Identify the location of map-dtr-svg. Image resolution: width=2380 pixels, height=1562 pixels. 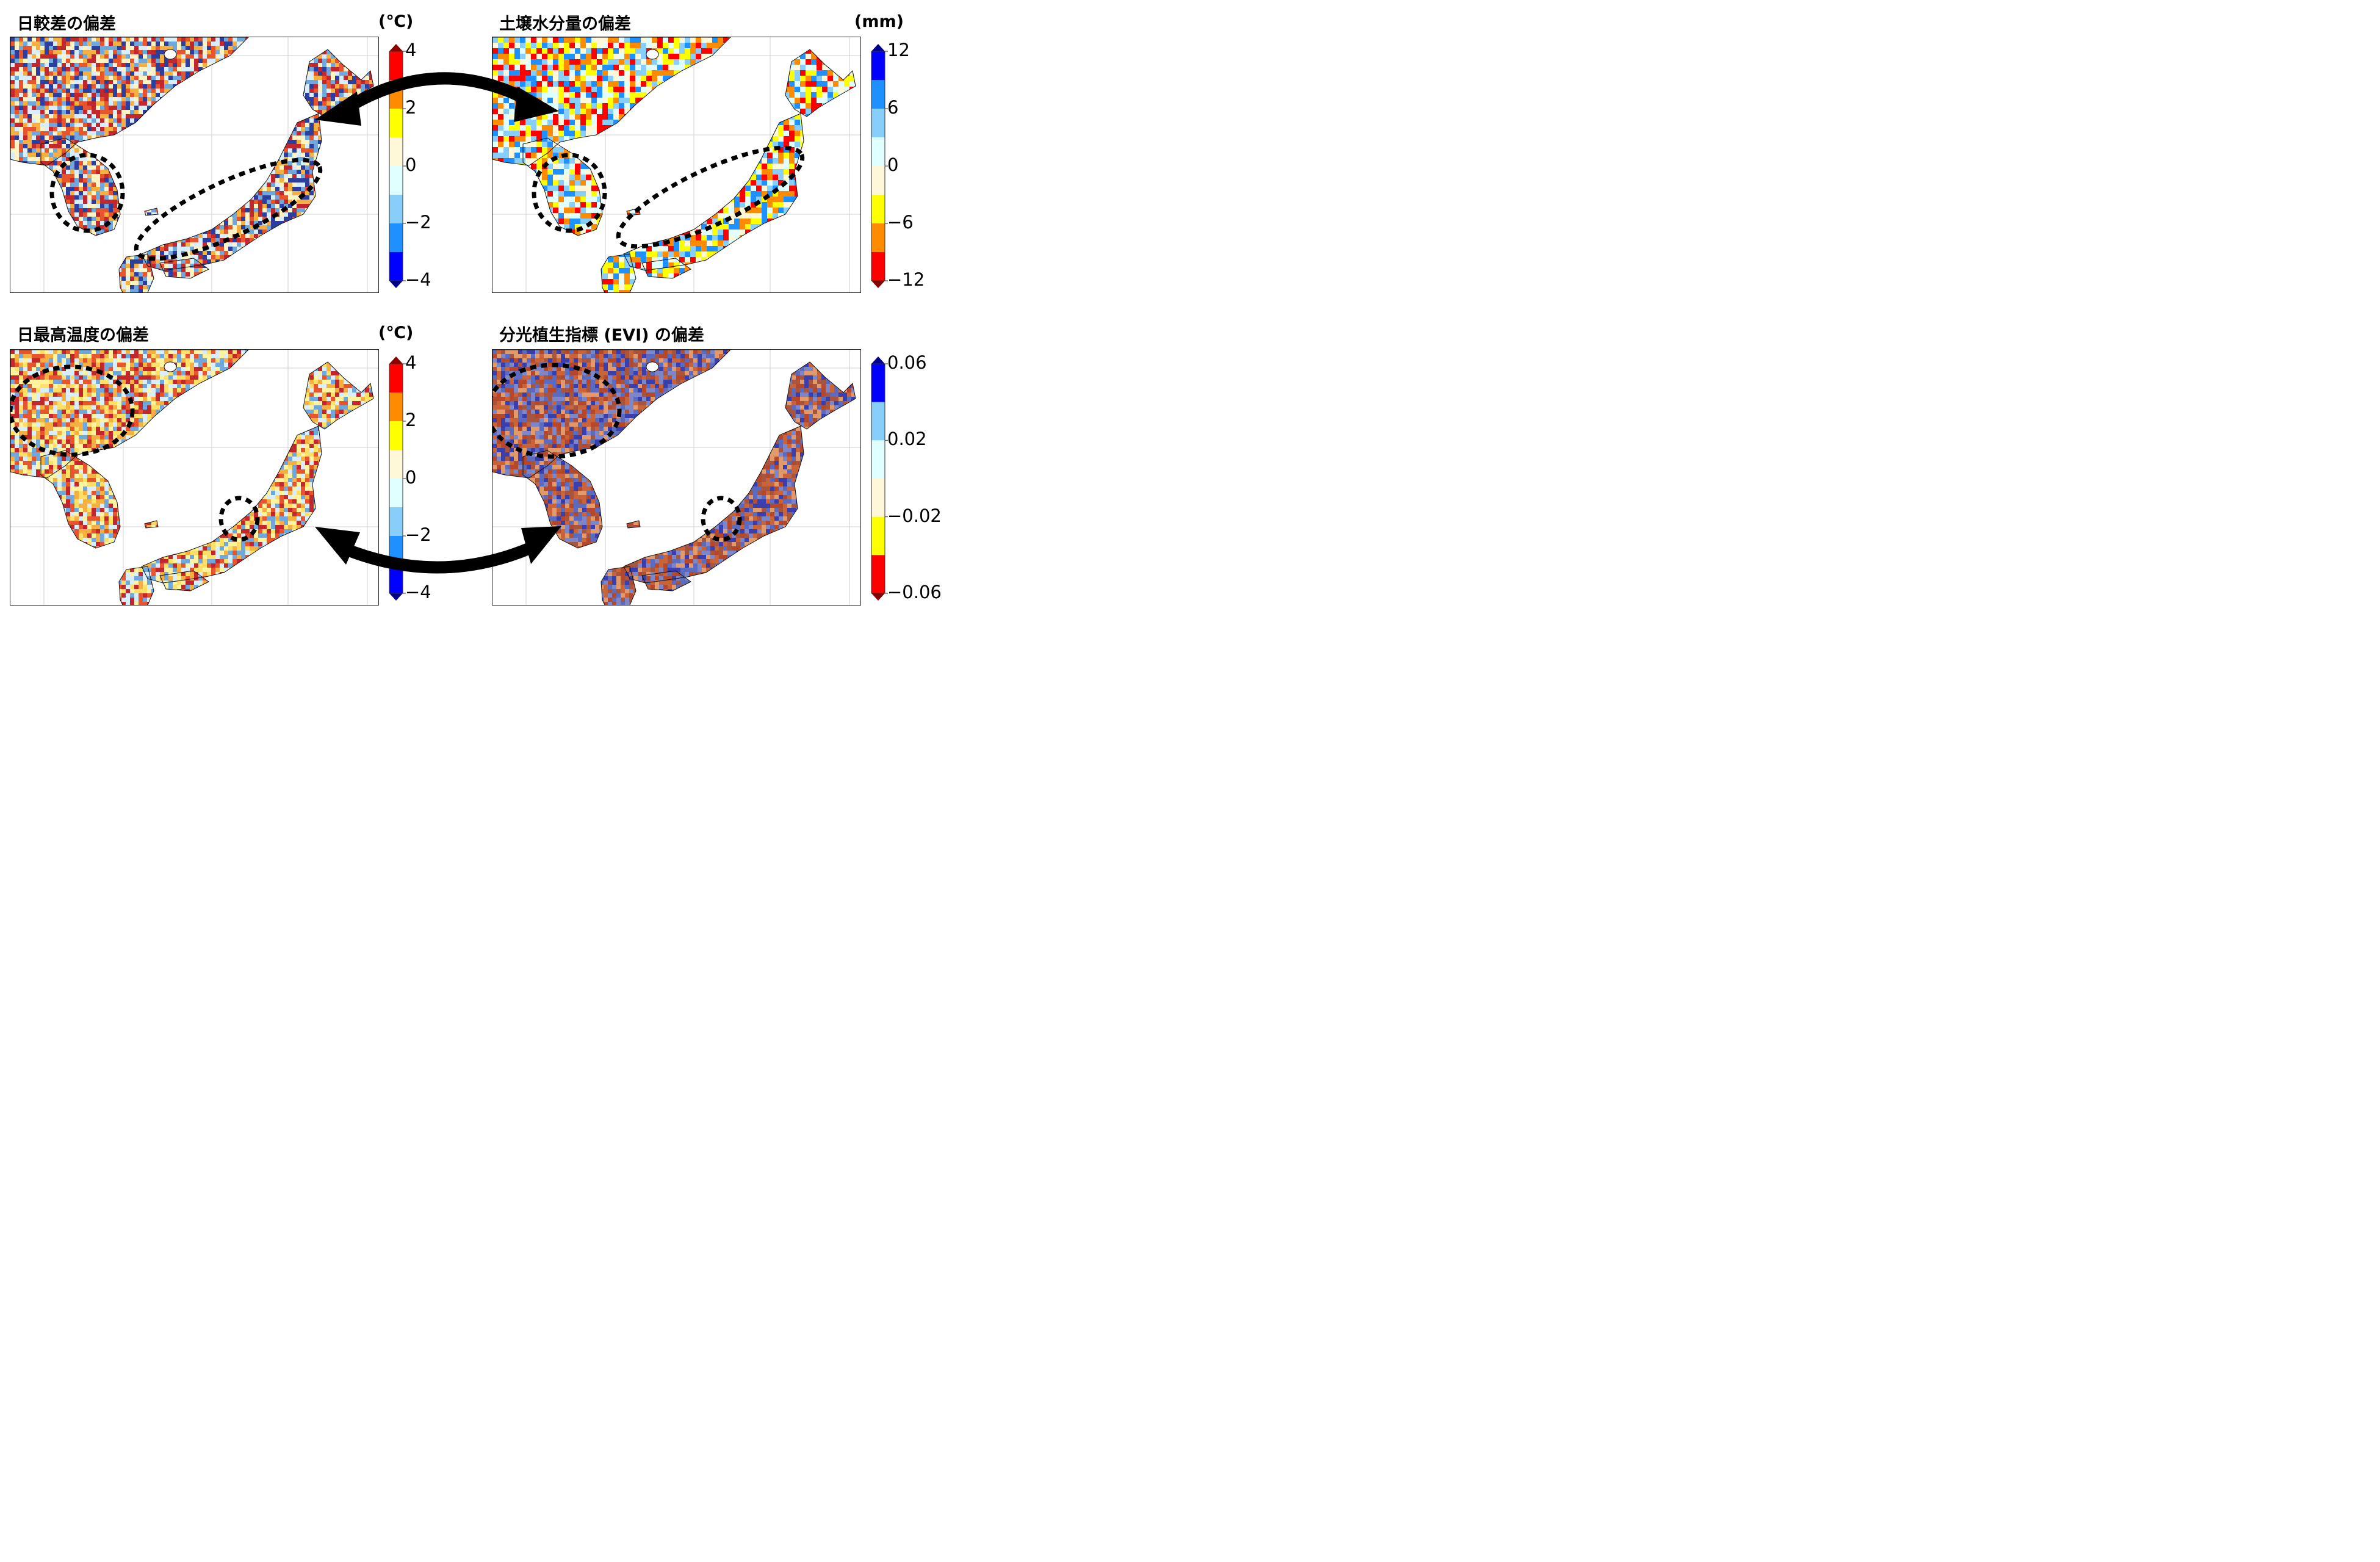
(194, 164).